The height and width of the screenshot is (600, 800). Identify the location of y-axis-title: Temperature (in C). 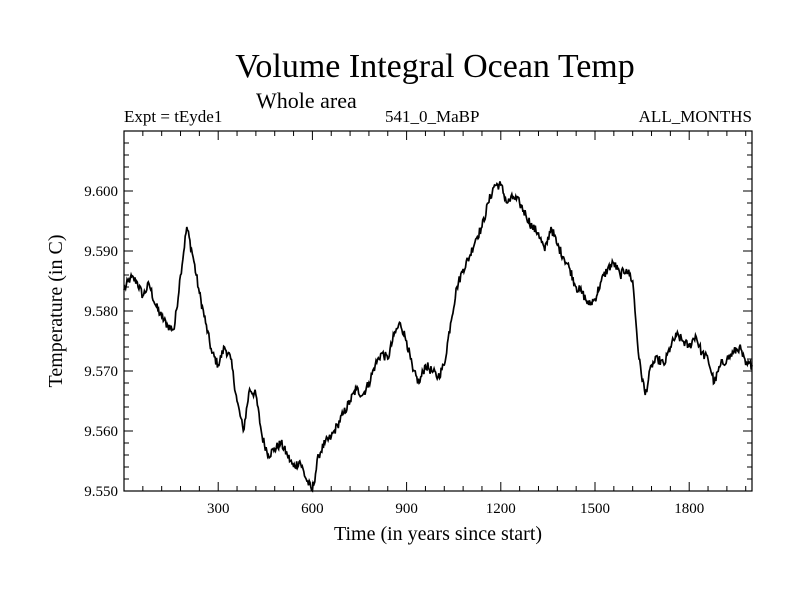
(56, 311).